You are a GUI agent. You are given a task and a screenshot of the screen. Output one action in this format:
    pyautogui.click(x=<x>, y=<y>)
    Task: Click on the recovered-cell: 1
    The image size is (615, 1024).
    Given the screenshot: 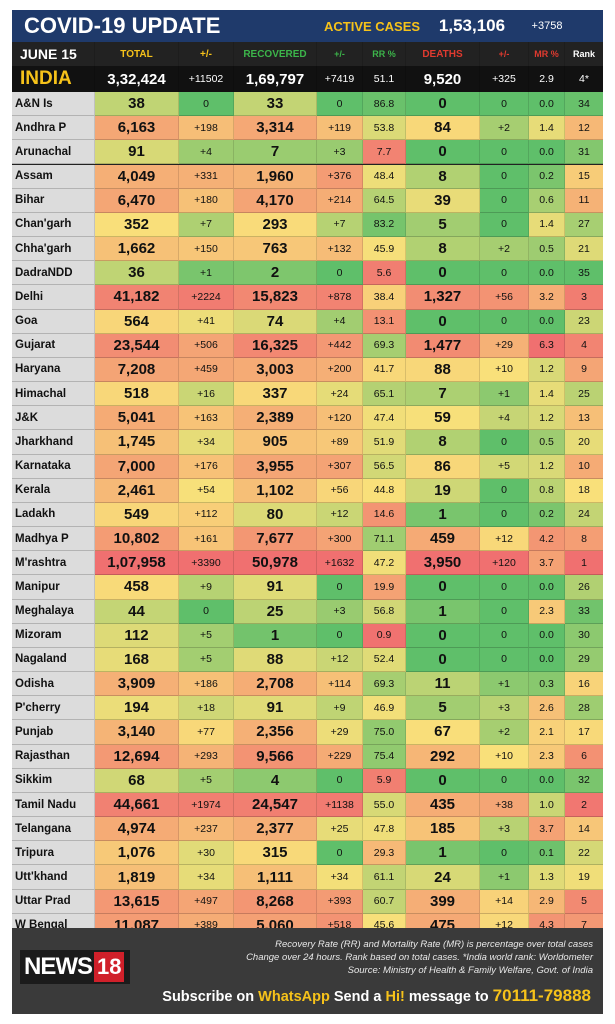 What is the action you would take?
    pyautogui.click(x=275, y=635)
    